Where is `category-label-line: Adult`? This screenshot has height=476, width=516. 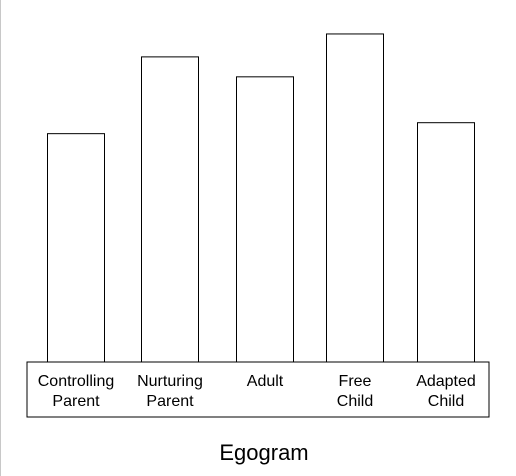 category-label-line: Adult is located at coordinates (265, 381).